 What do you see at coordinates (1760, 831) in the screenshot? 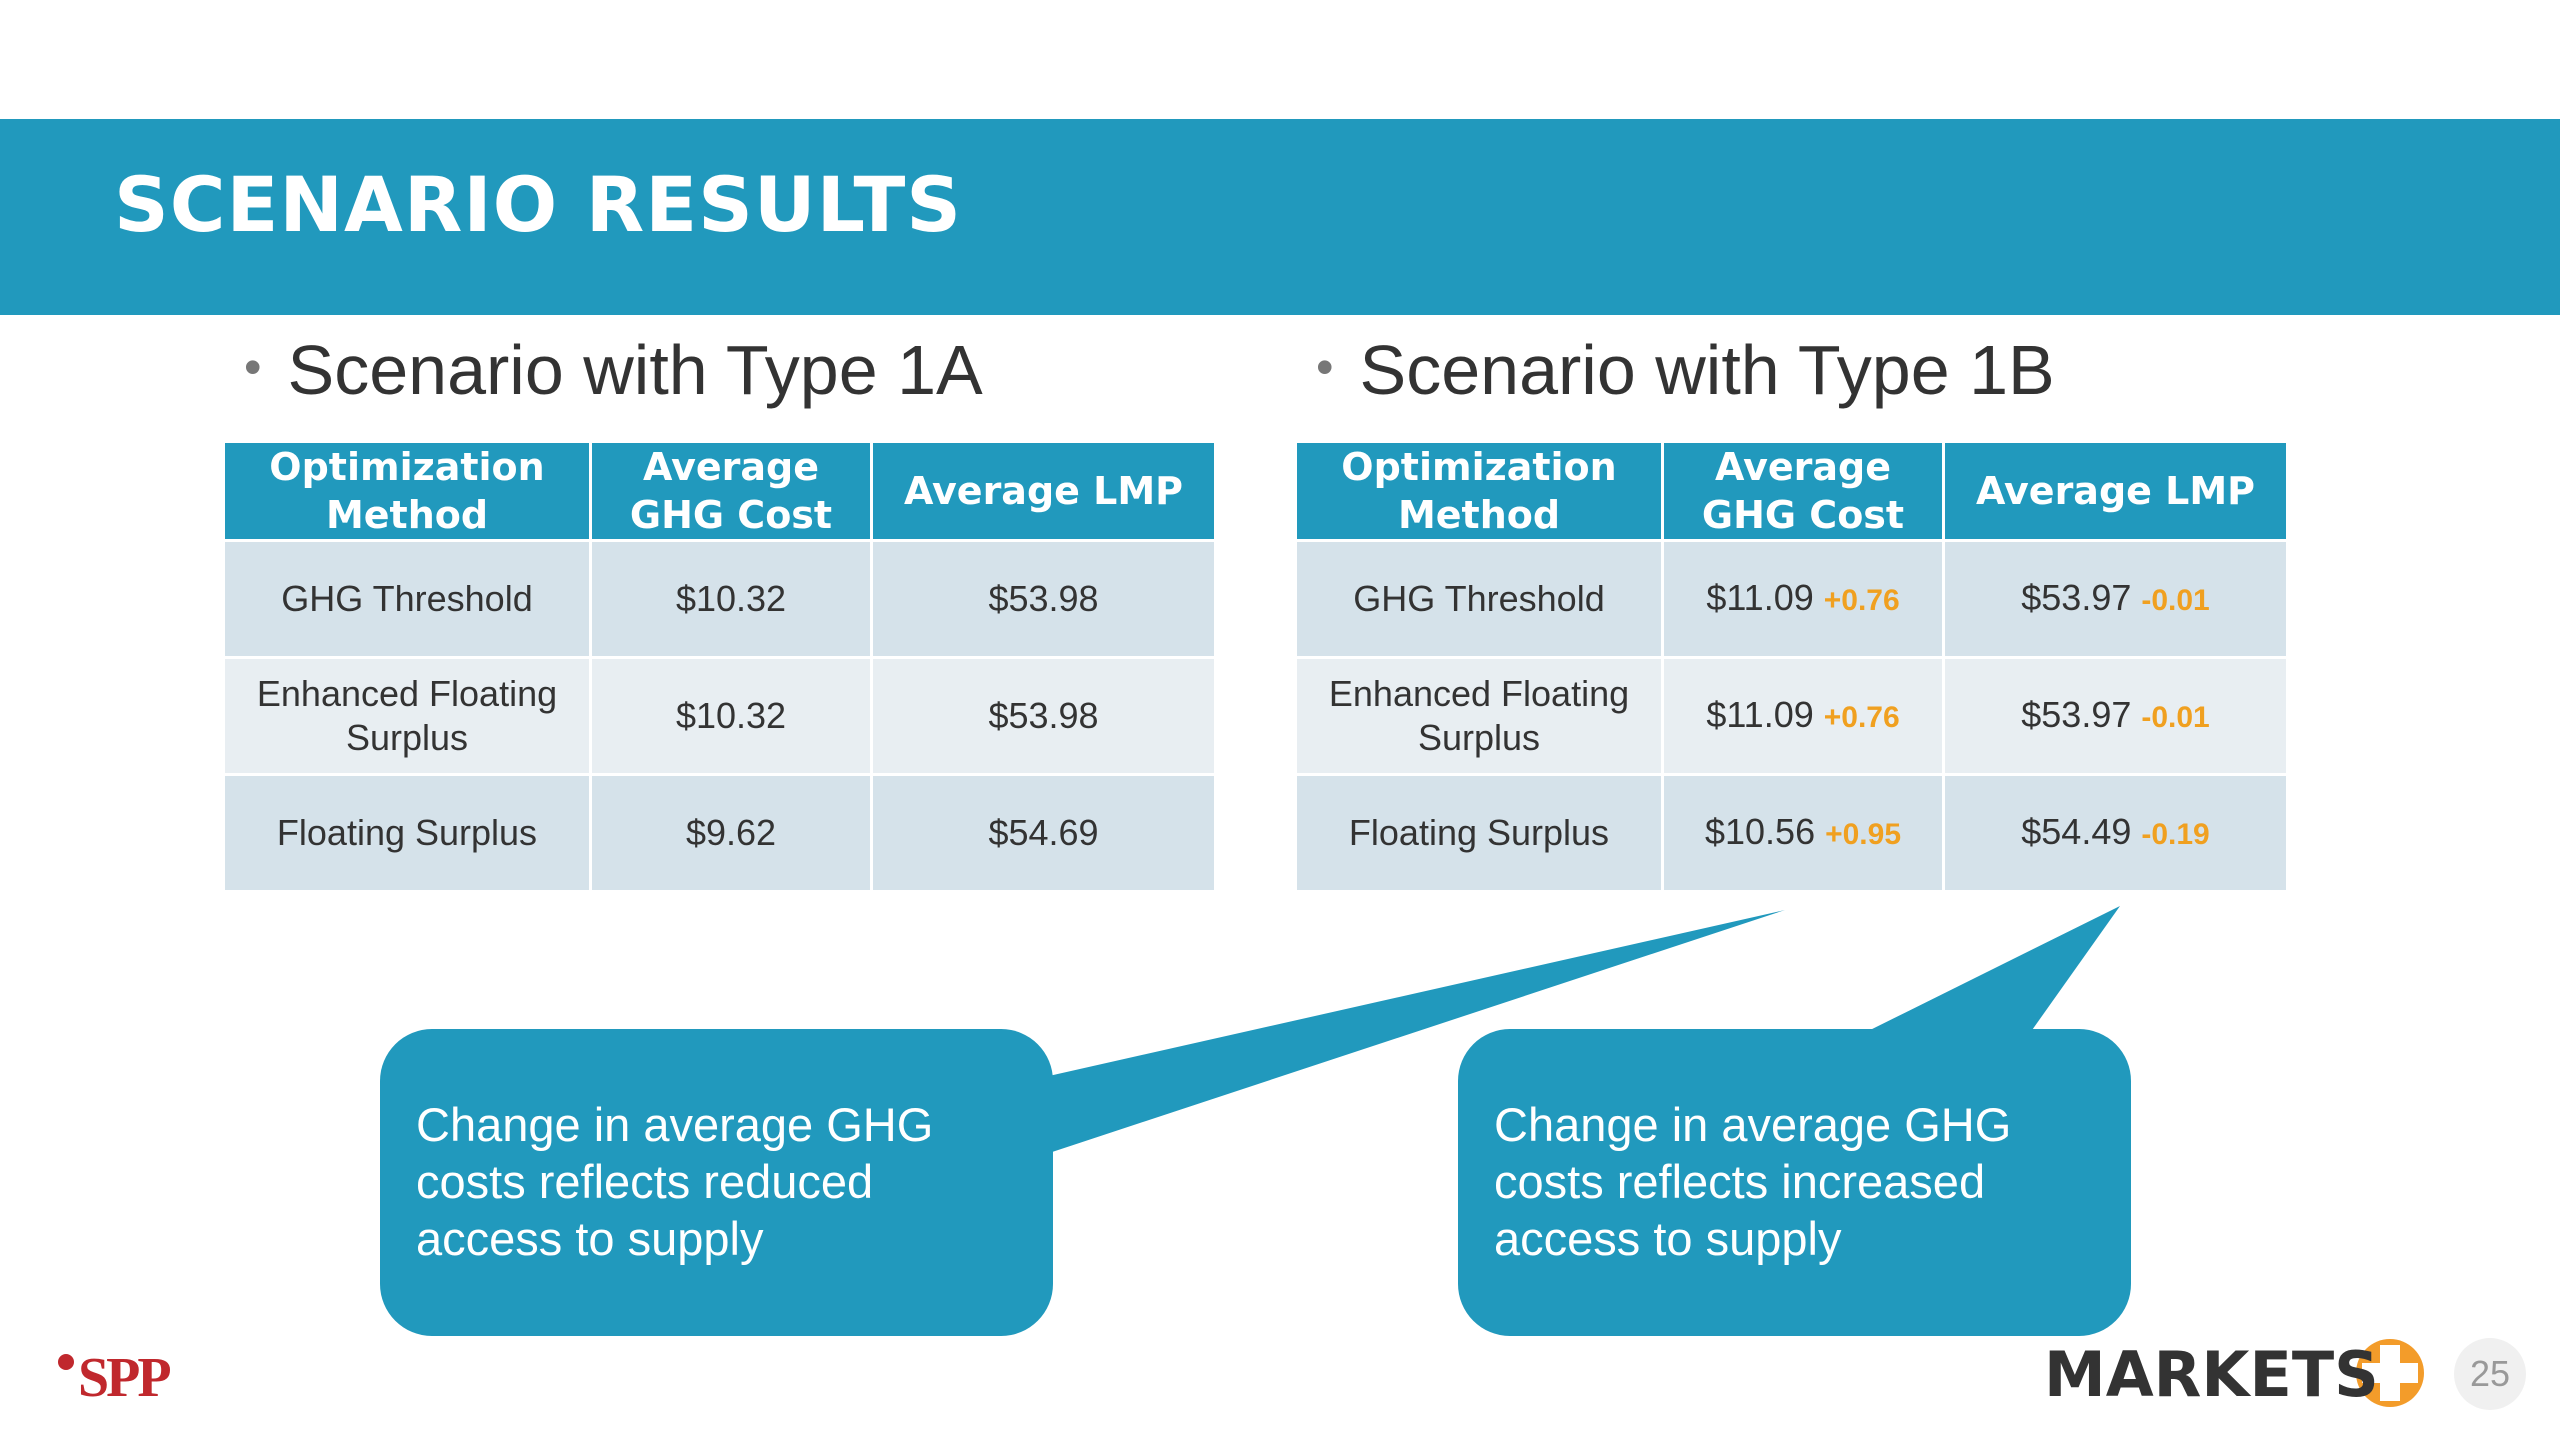
I see `cell-value: $10.56` at bounding box center [1760, 831].